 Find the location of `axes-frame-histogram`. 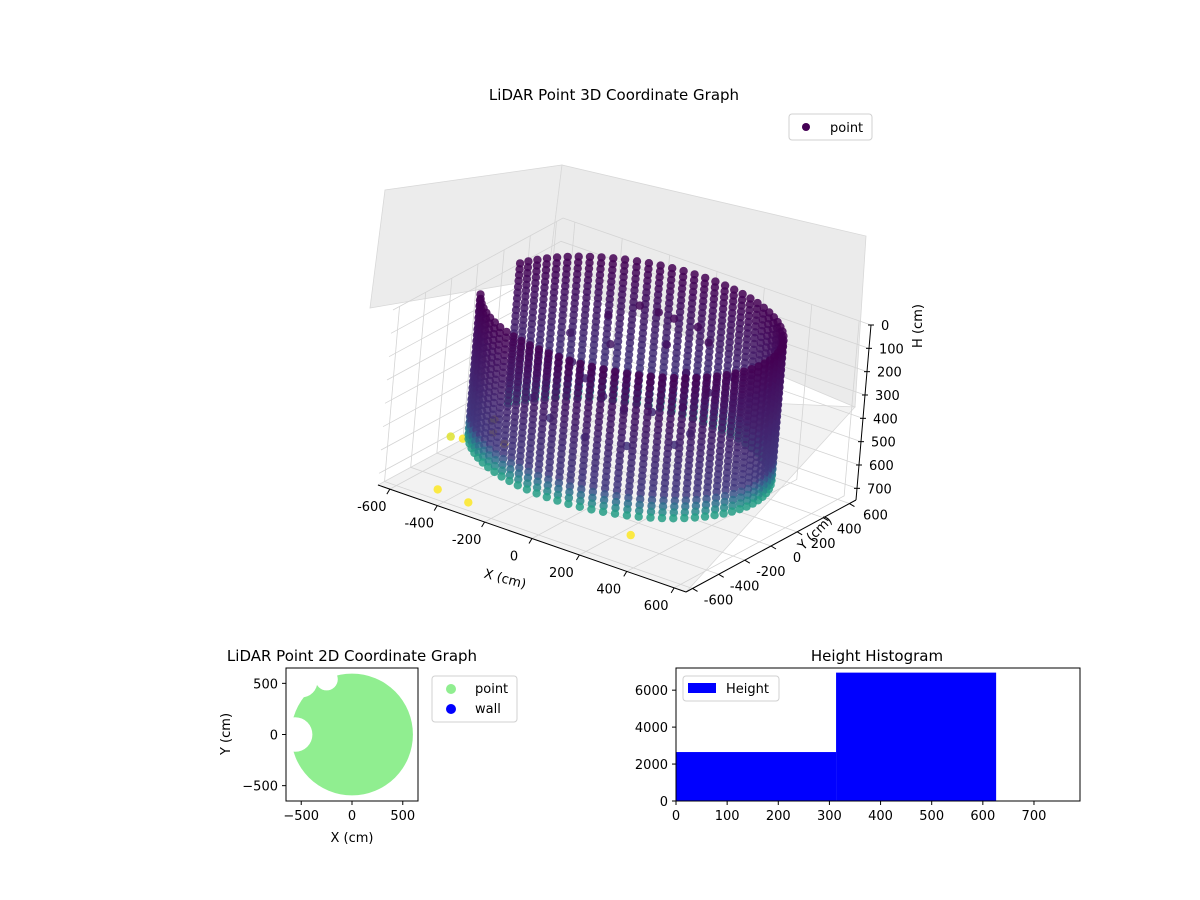

axes-frame-histogram is located at coordinates (878, 734).